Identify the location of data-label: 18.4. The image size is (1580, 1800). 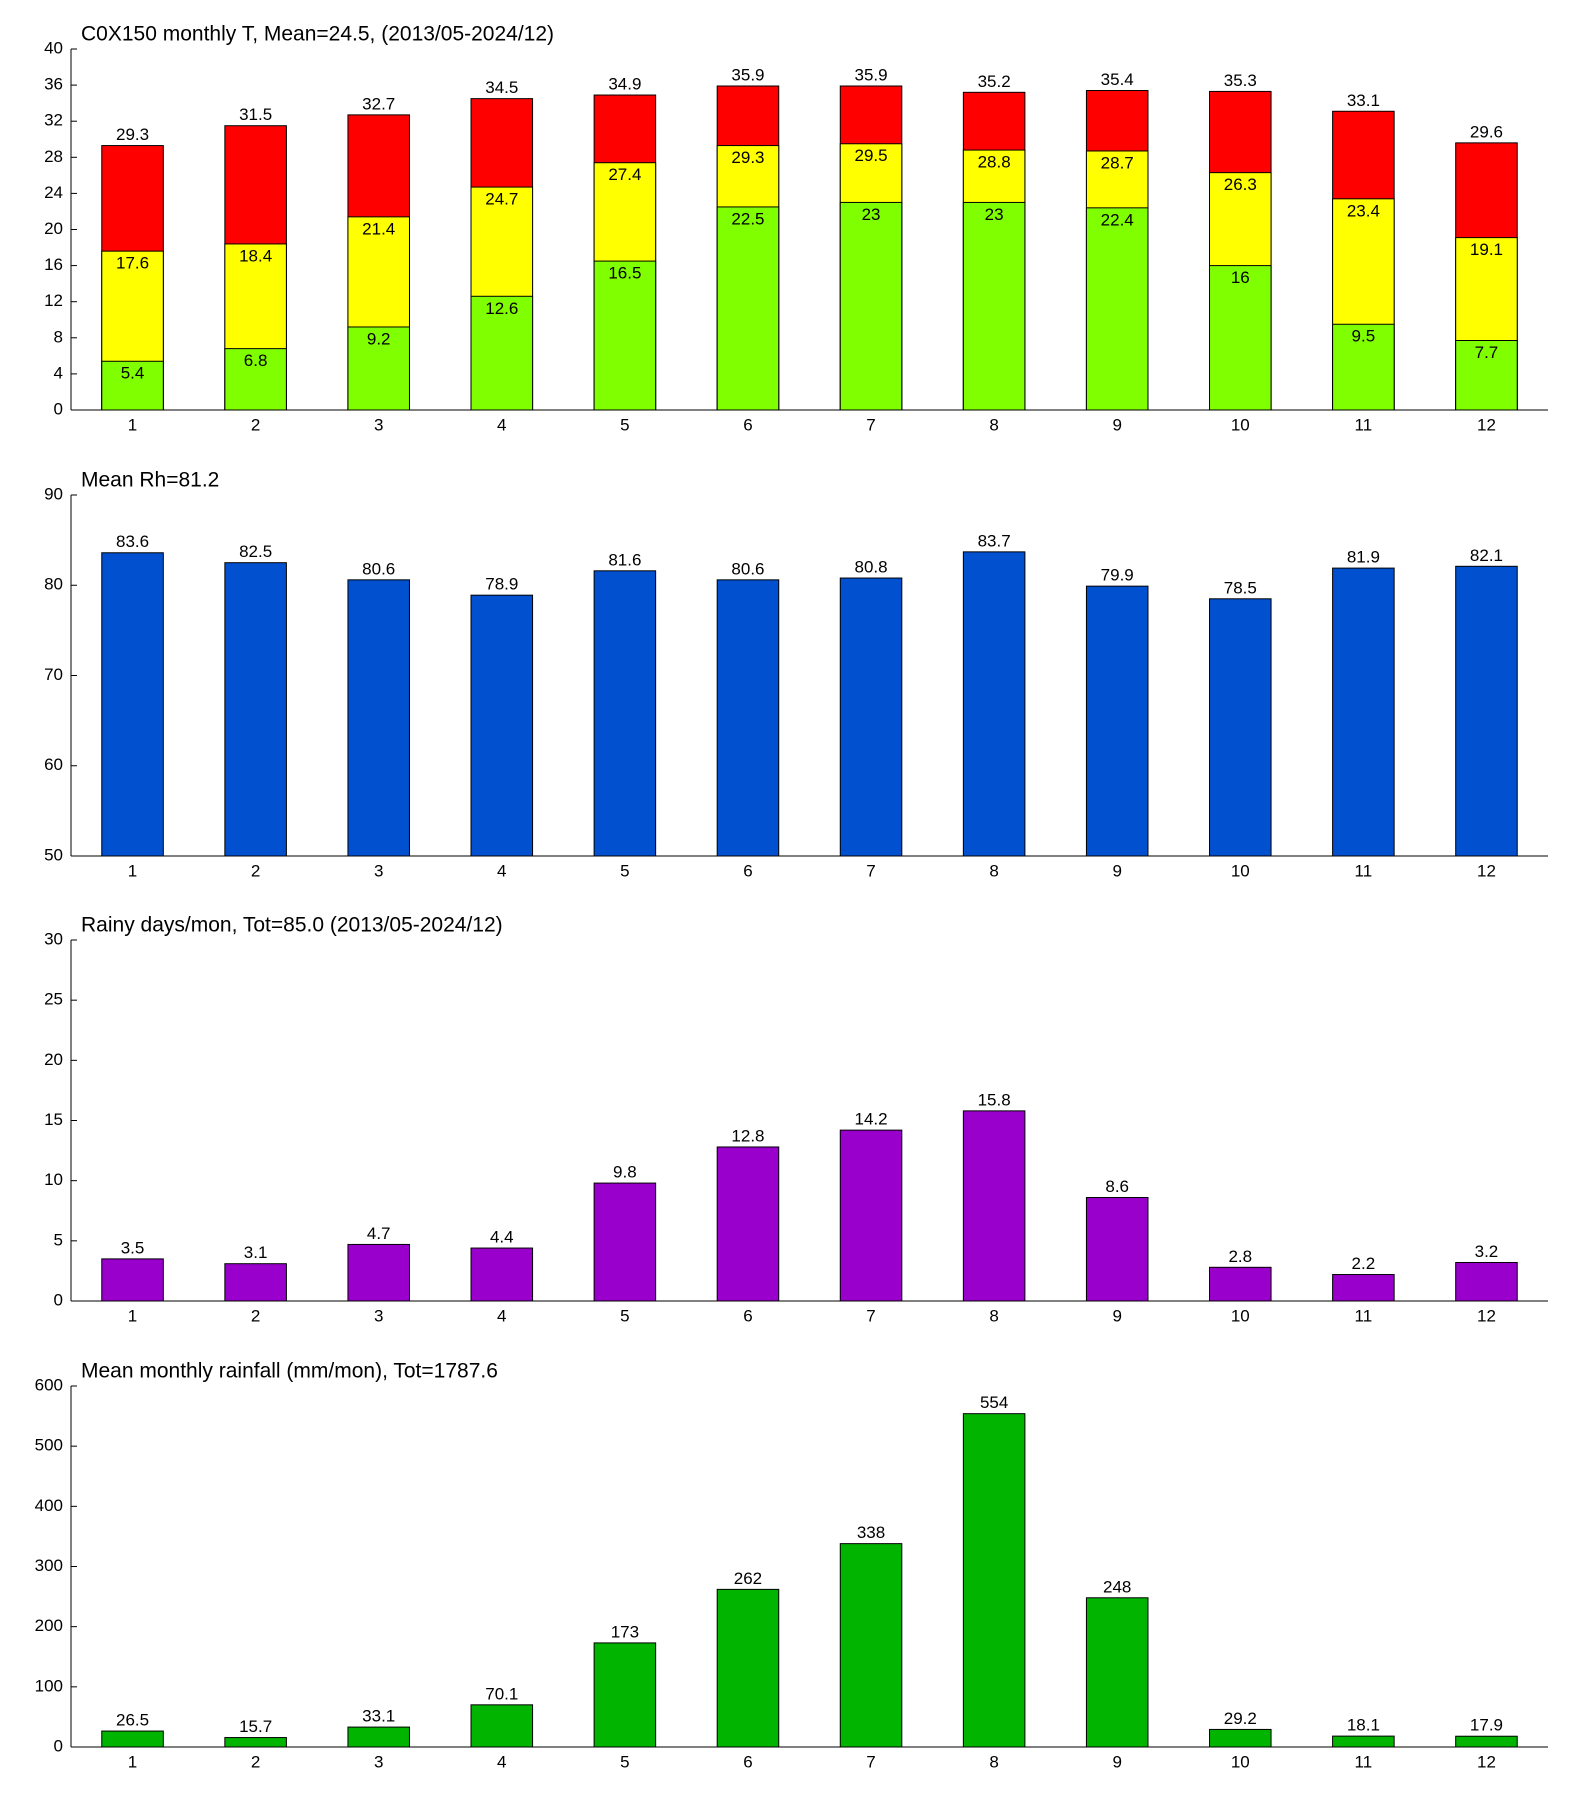
(255, 255).